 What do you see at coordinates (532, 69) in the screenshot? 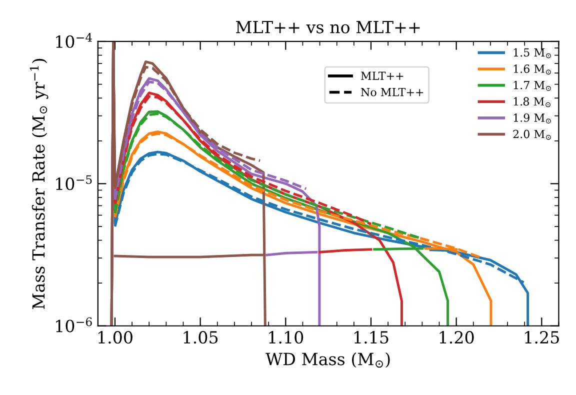
I see `legend-label: 1.6 M$_{⊙}$` at bounding box center [532, 69].